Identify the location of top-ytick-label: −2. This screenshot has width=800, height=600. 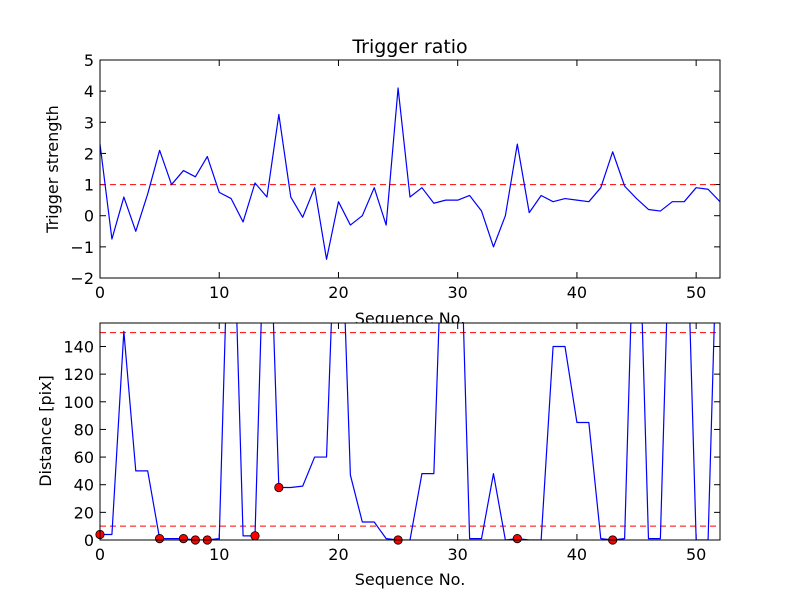
(82, 278).